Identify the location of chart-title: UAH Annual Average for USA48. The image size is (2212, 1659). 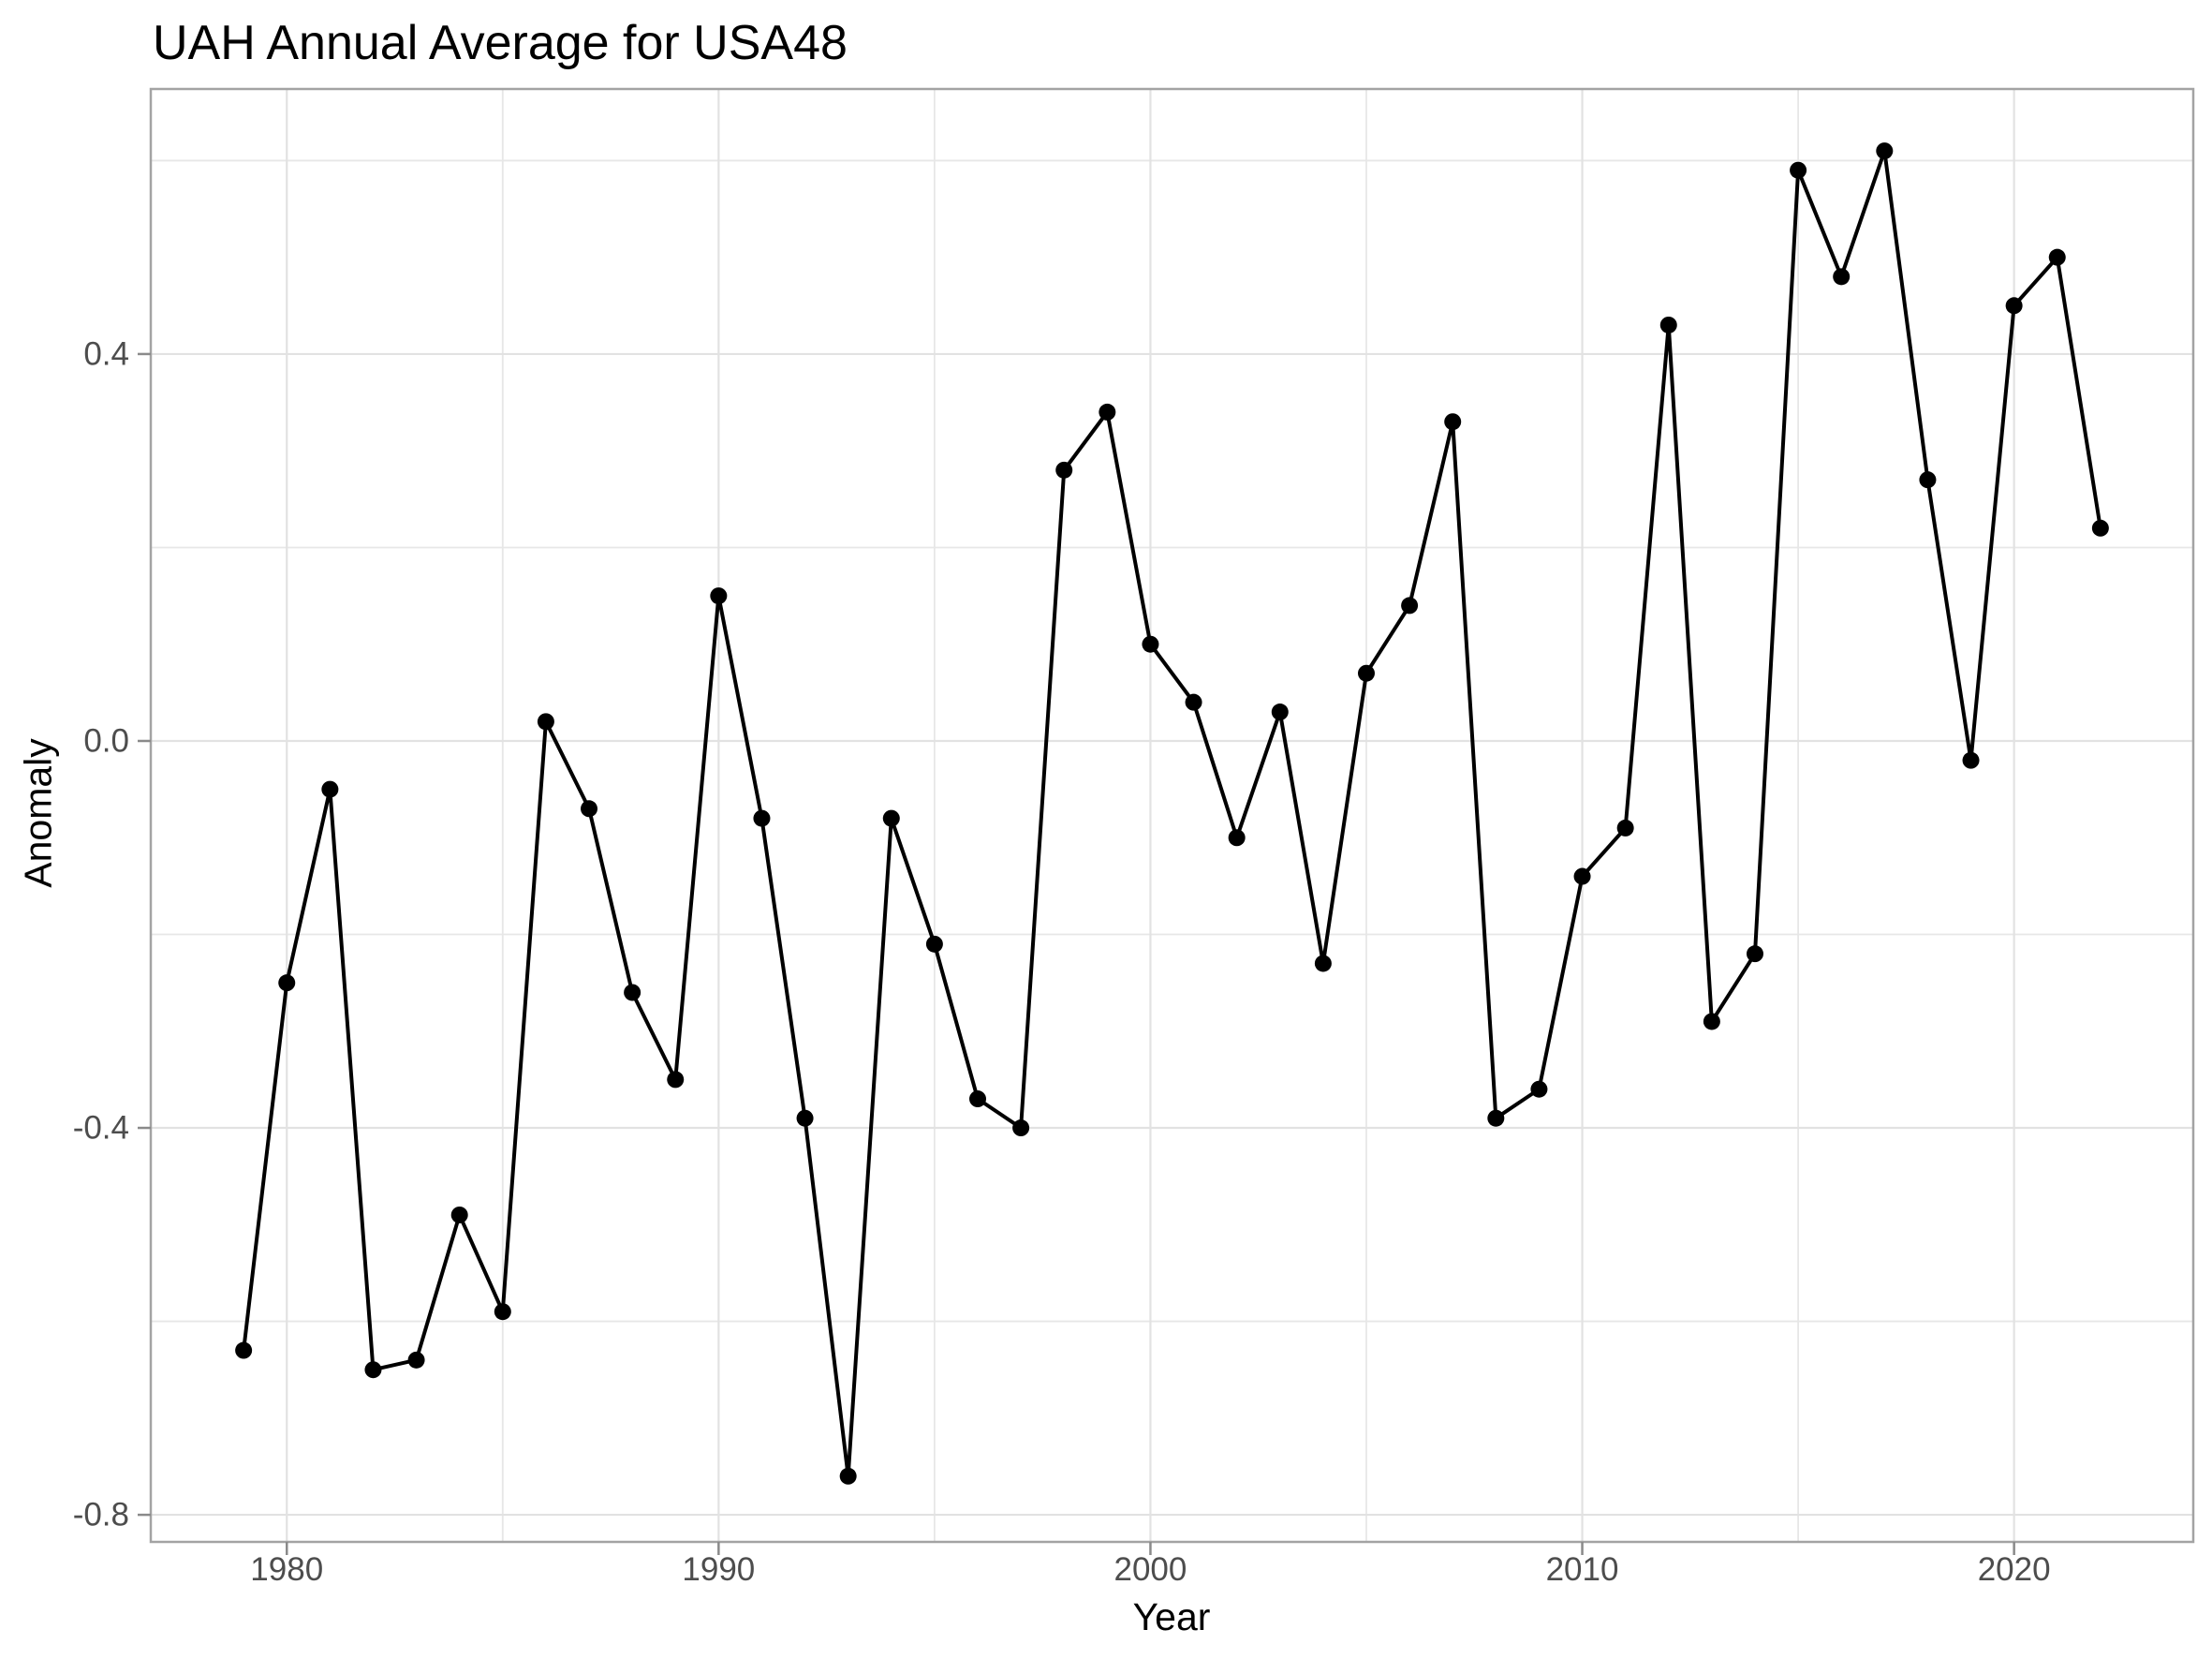
(501, 43).